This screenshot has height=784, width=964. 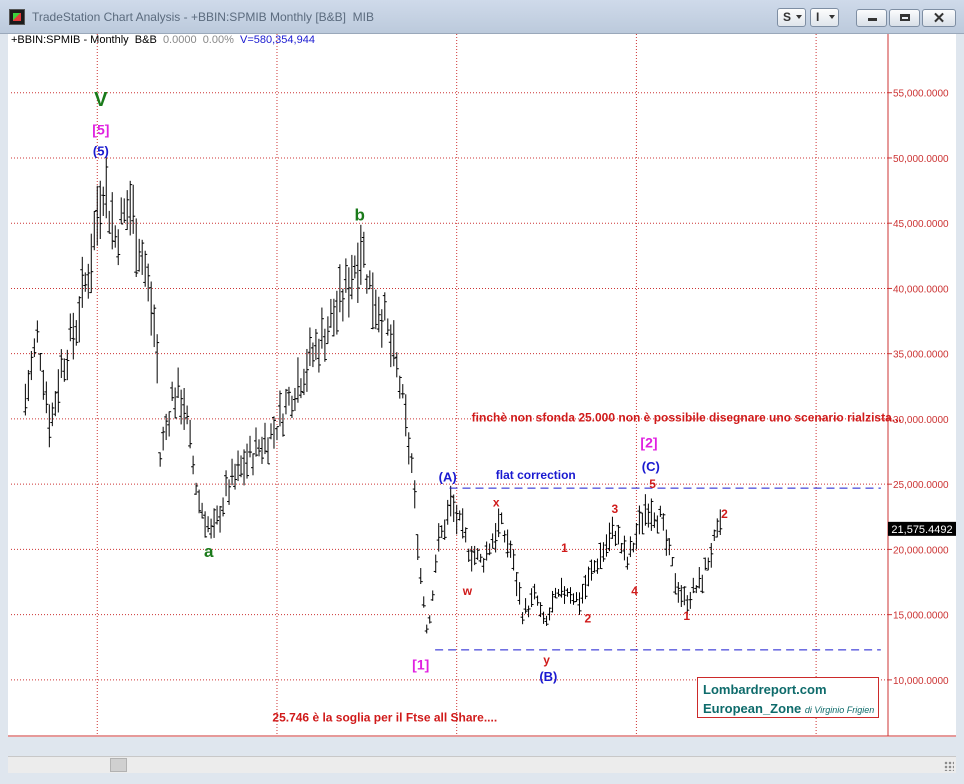 What do you see at coordinates (921, 681) in the screenshot?
I see `y-tick-label: 10,000.0000` at bounding box center [921, 681].